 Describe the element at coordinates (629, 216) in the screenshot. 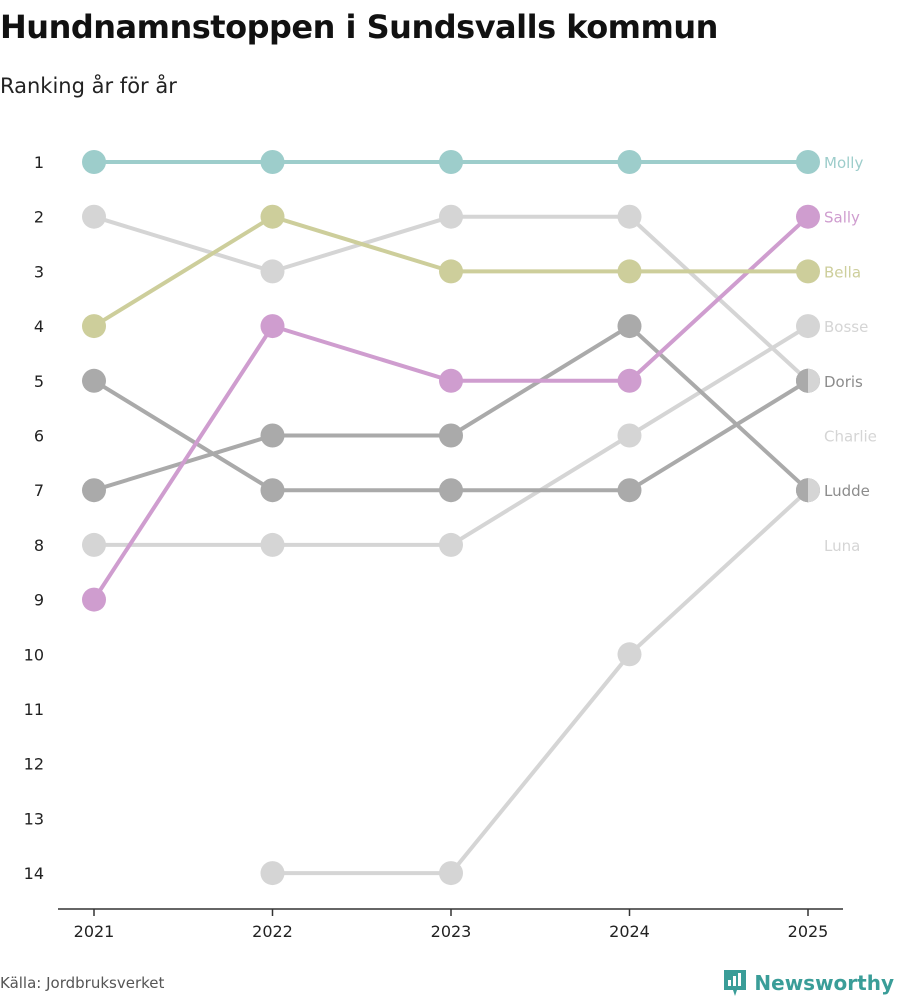

I see `marker-charlie-2024` at that location.